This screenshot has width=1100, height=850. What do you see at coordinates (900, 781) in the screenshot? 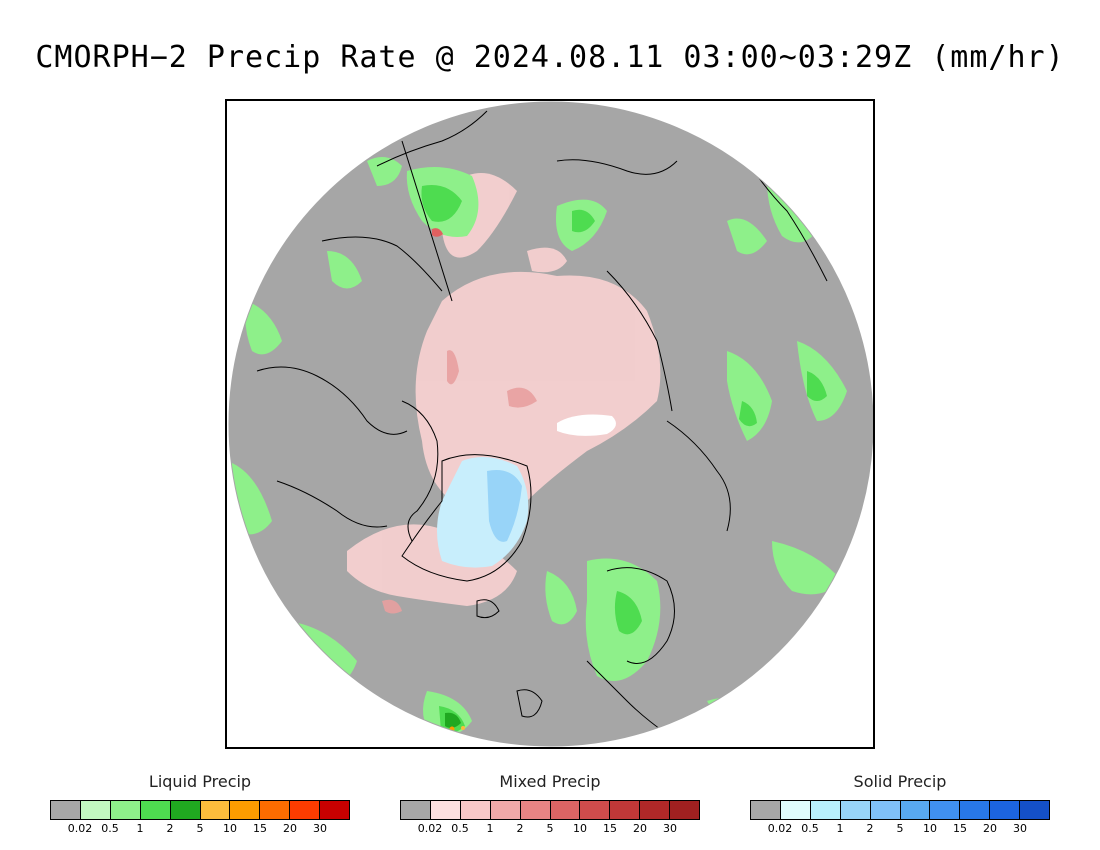
I see `legend-title: Solid Precip` at bounding box center [900, 781].